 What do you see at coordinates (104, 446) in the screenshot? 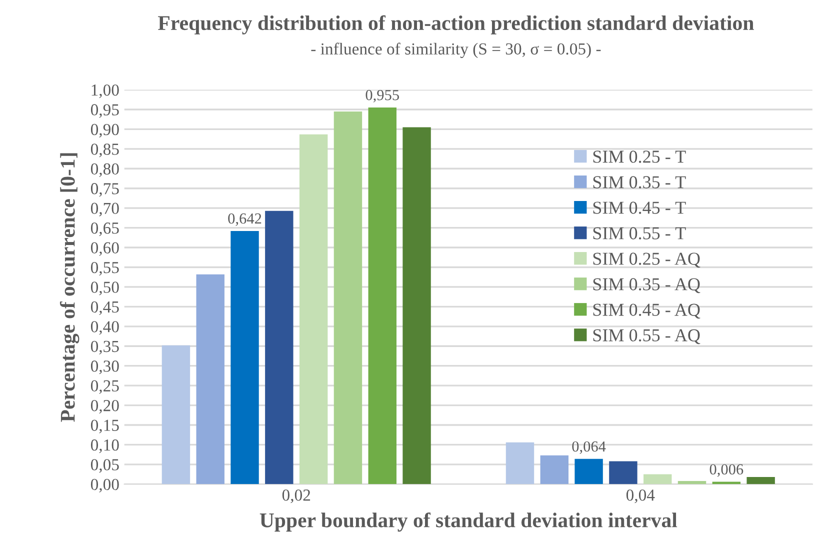
I see `y-tick-label: 0,10` at bounding box center [104, 446].